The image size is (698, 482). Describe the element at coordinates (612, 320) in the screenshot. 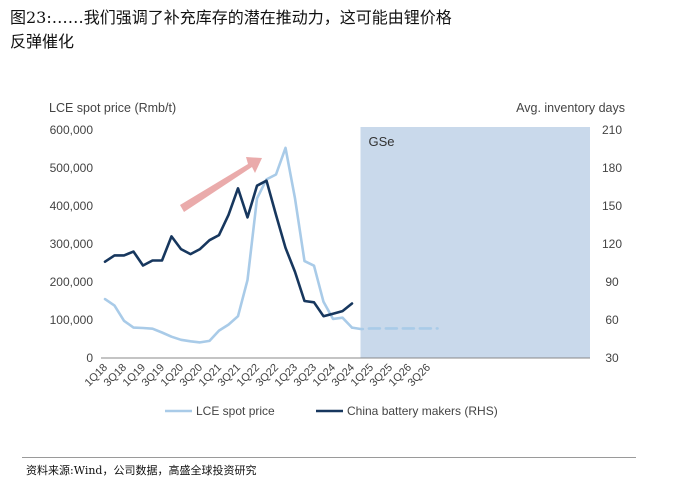

I see `right-tick-label: 60` at that location.